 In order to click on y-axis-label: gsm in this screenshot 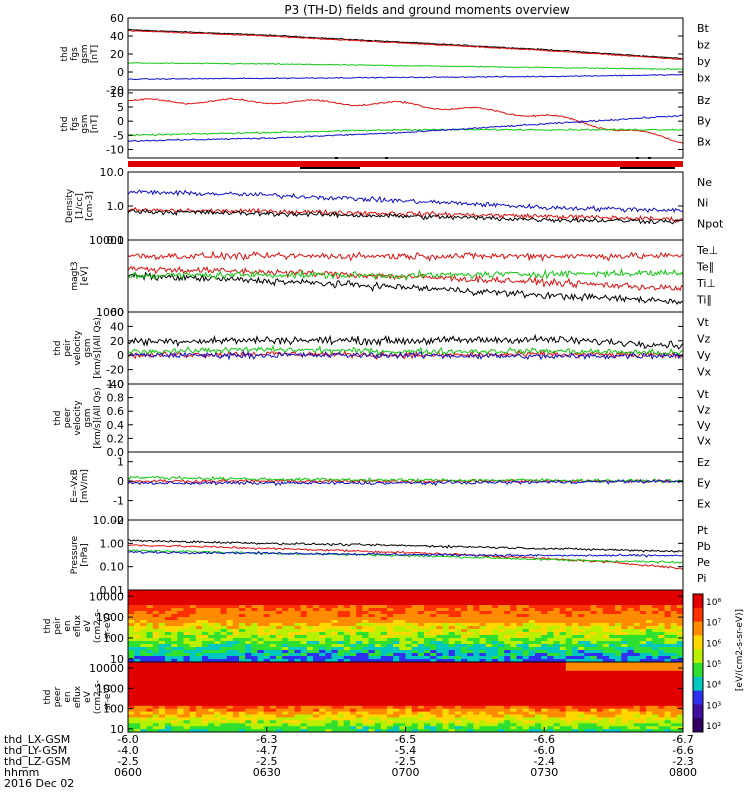, I will do `click(88, 347)`.